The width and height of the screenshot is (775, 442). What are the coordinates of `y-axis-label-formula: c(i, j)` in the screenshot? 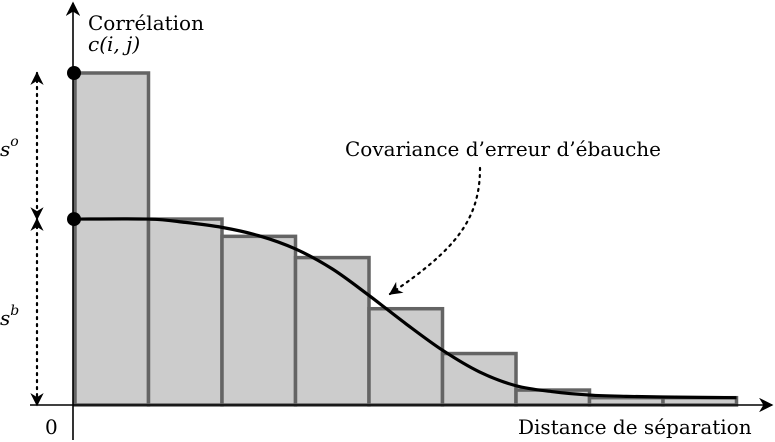 It's located at (114, 44).